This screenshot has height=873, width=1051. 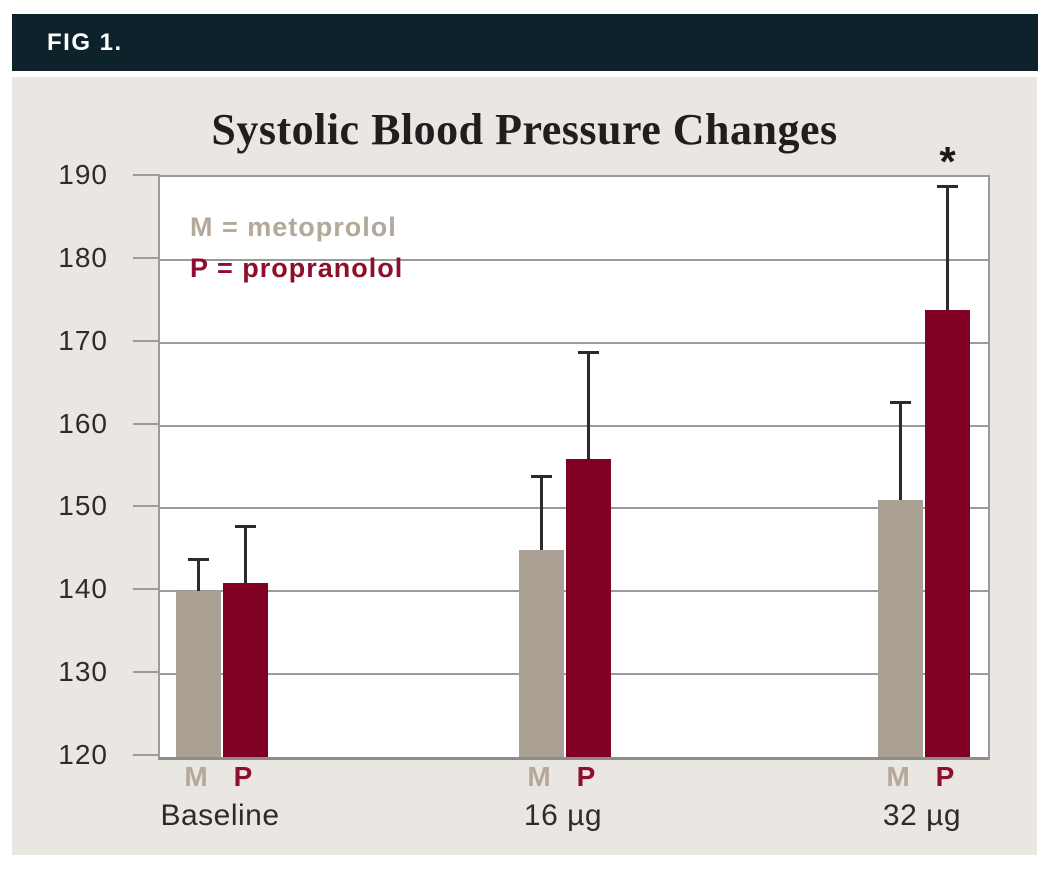 I want to click on bar-metoprolol-Baseline, so click(x=198, y=674).